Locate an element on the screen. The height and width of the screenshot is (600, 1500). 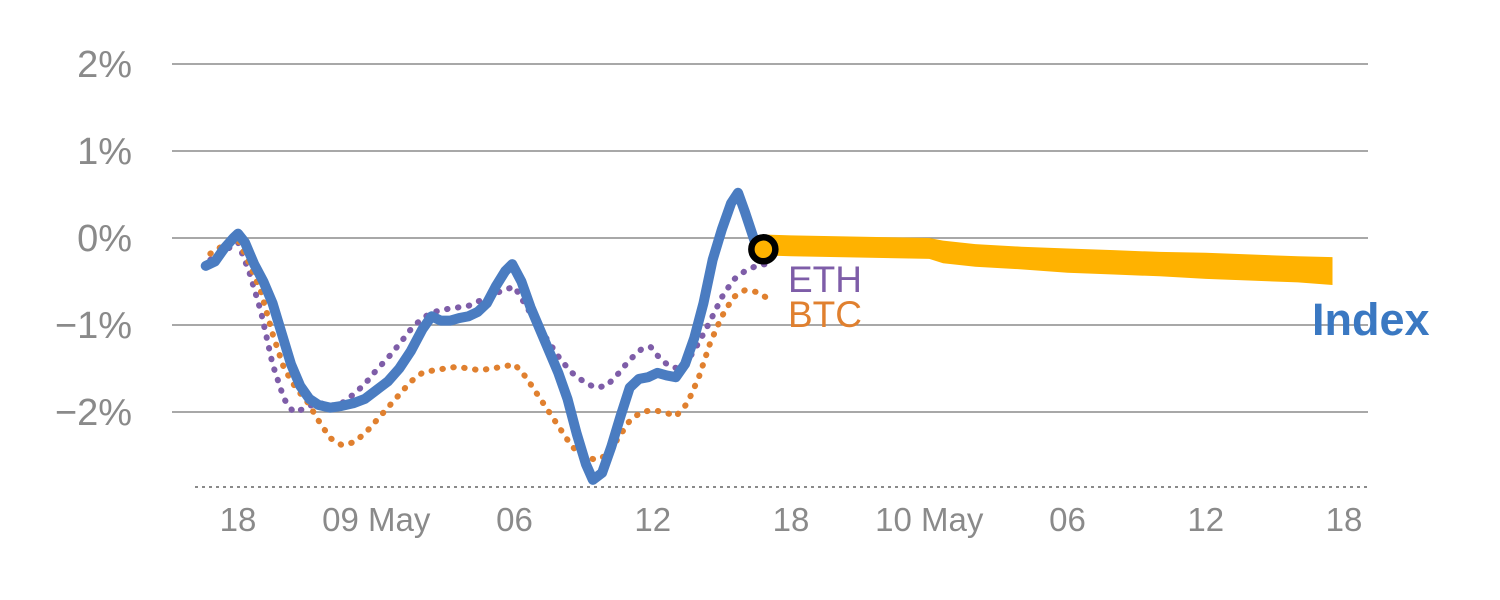
forecast-start-marker is located at coordinates (763, 249).